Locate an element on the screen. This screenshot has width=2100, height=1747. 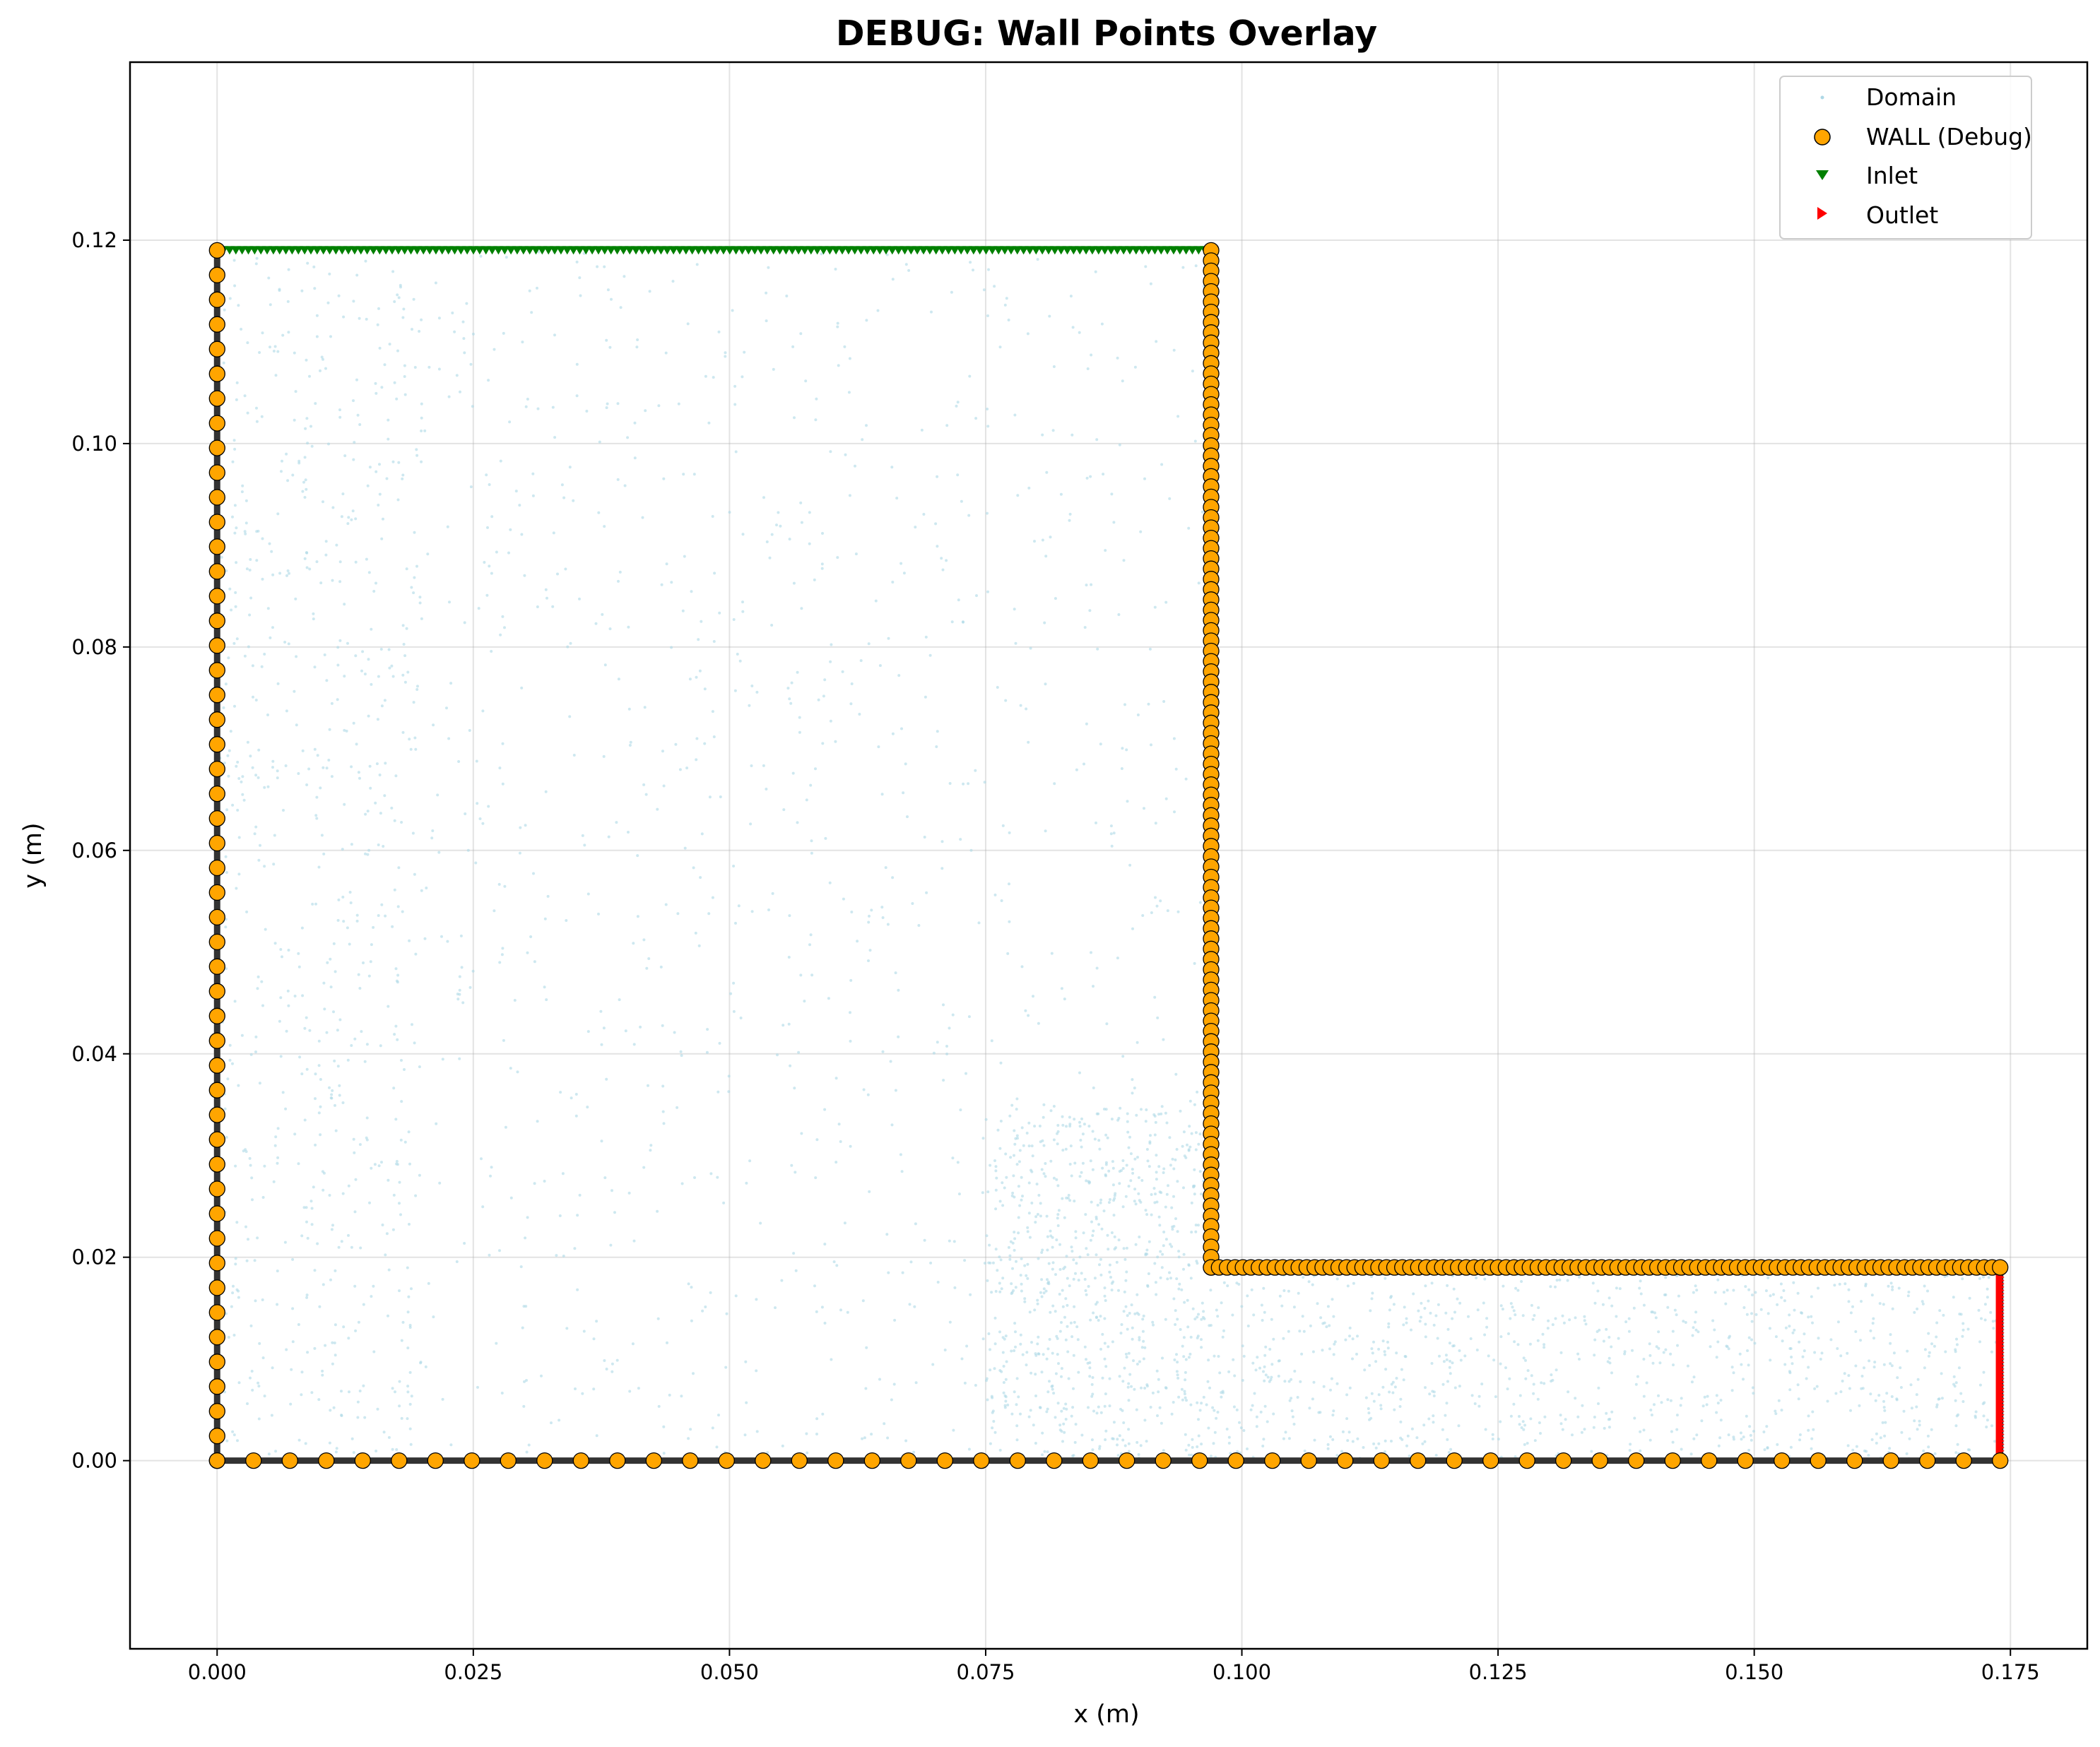
x-axis-ticks: 0.000 0.025 0.050 0.075 0.100 0.125 0.150 0.175 is located at coordinates (1114, 1666).